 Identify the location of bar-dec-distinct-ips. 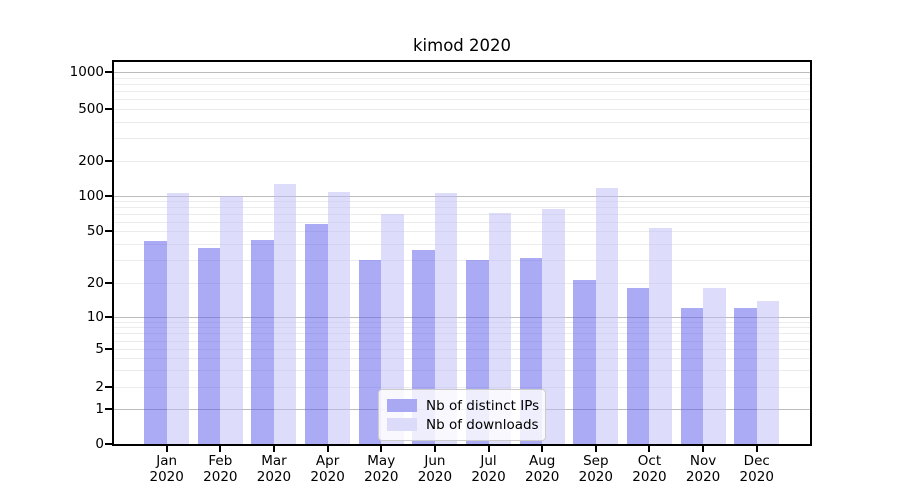
(745, 376).